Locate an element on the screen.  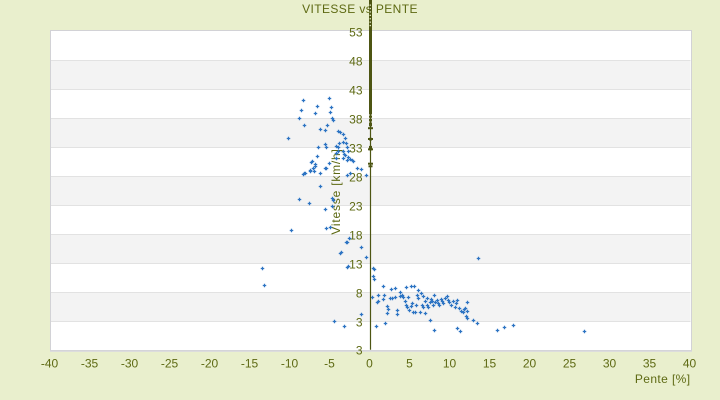
svg-text: 10 is located at coordinates (450, 364).